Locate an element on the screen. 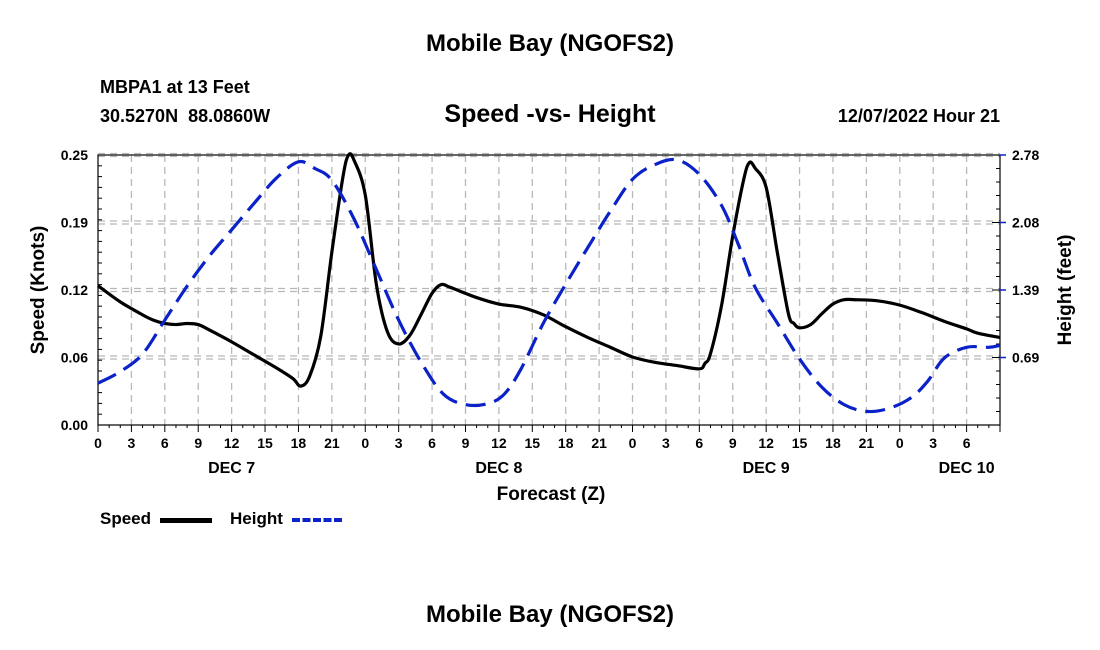 This screenshot has width=1100, height=650. date-label: DEC 10 is located at coordinates (967, 468).